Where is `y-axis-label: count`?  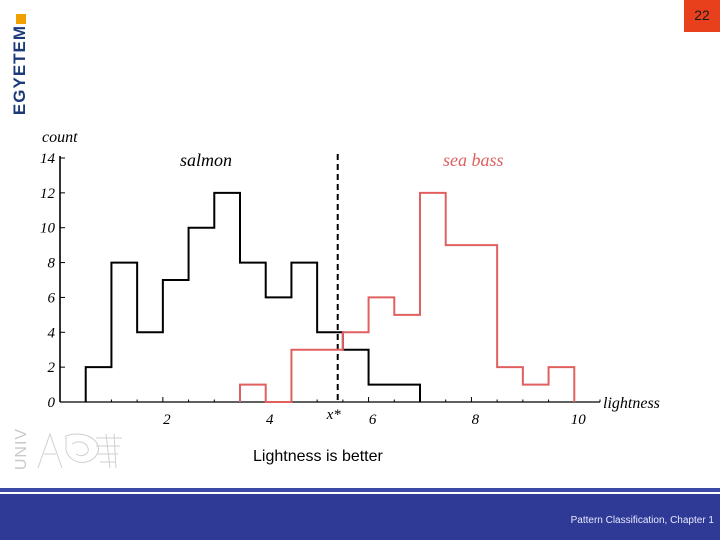
y-axis-label: count is located at coordinates (60, 137).